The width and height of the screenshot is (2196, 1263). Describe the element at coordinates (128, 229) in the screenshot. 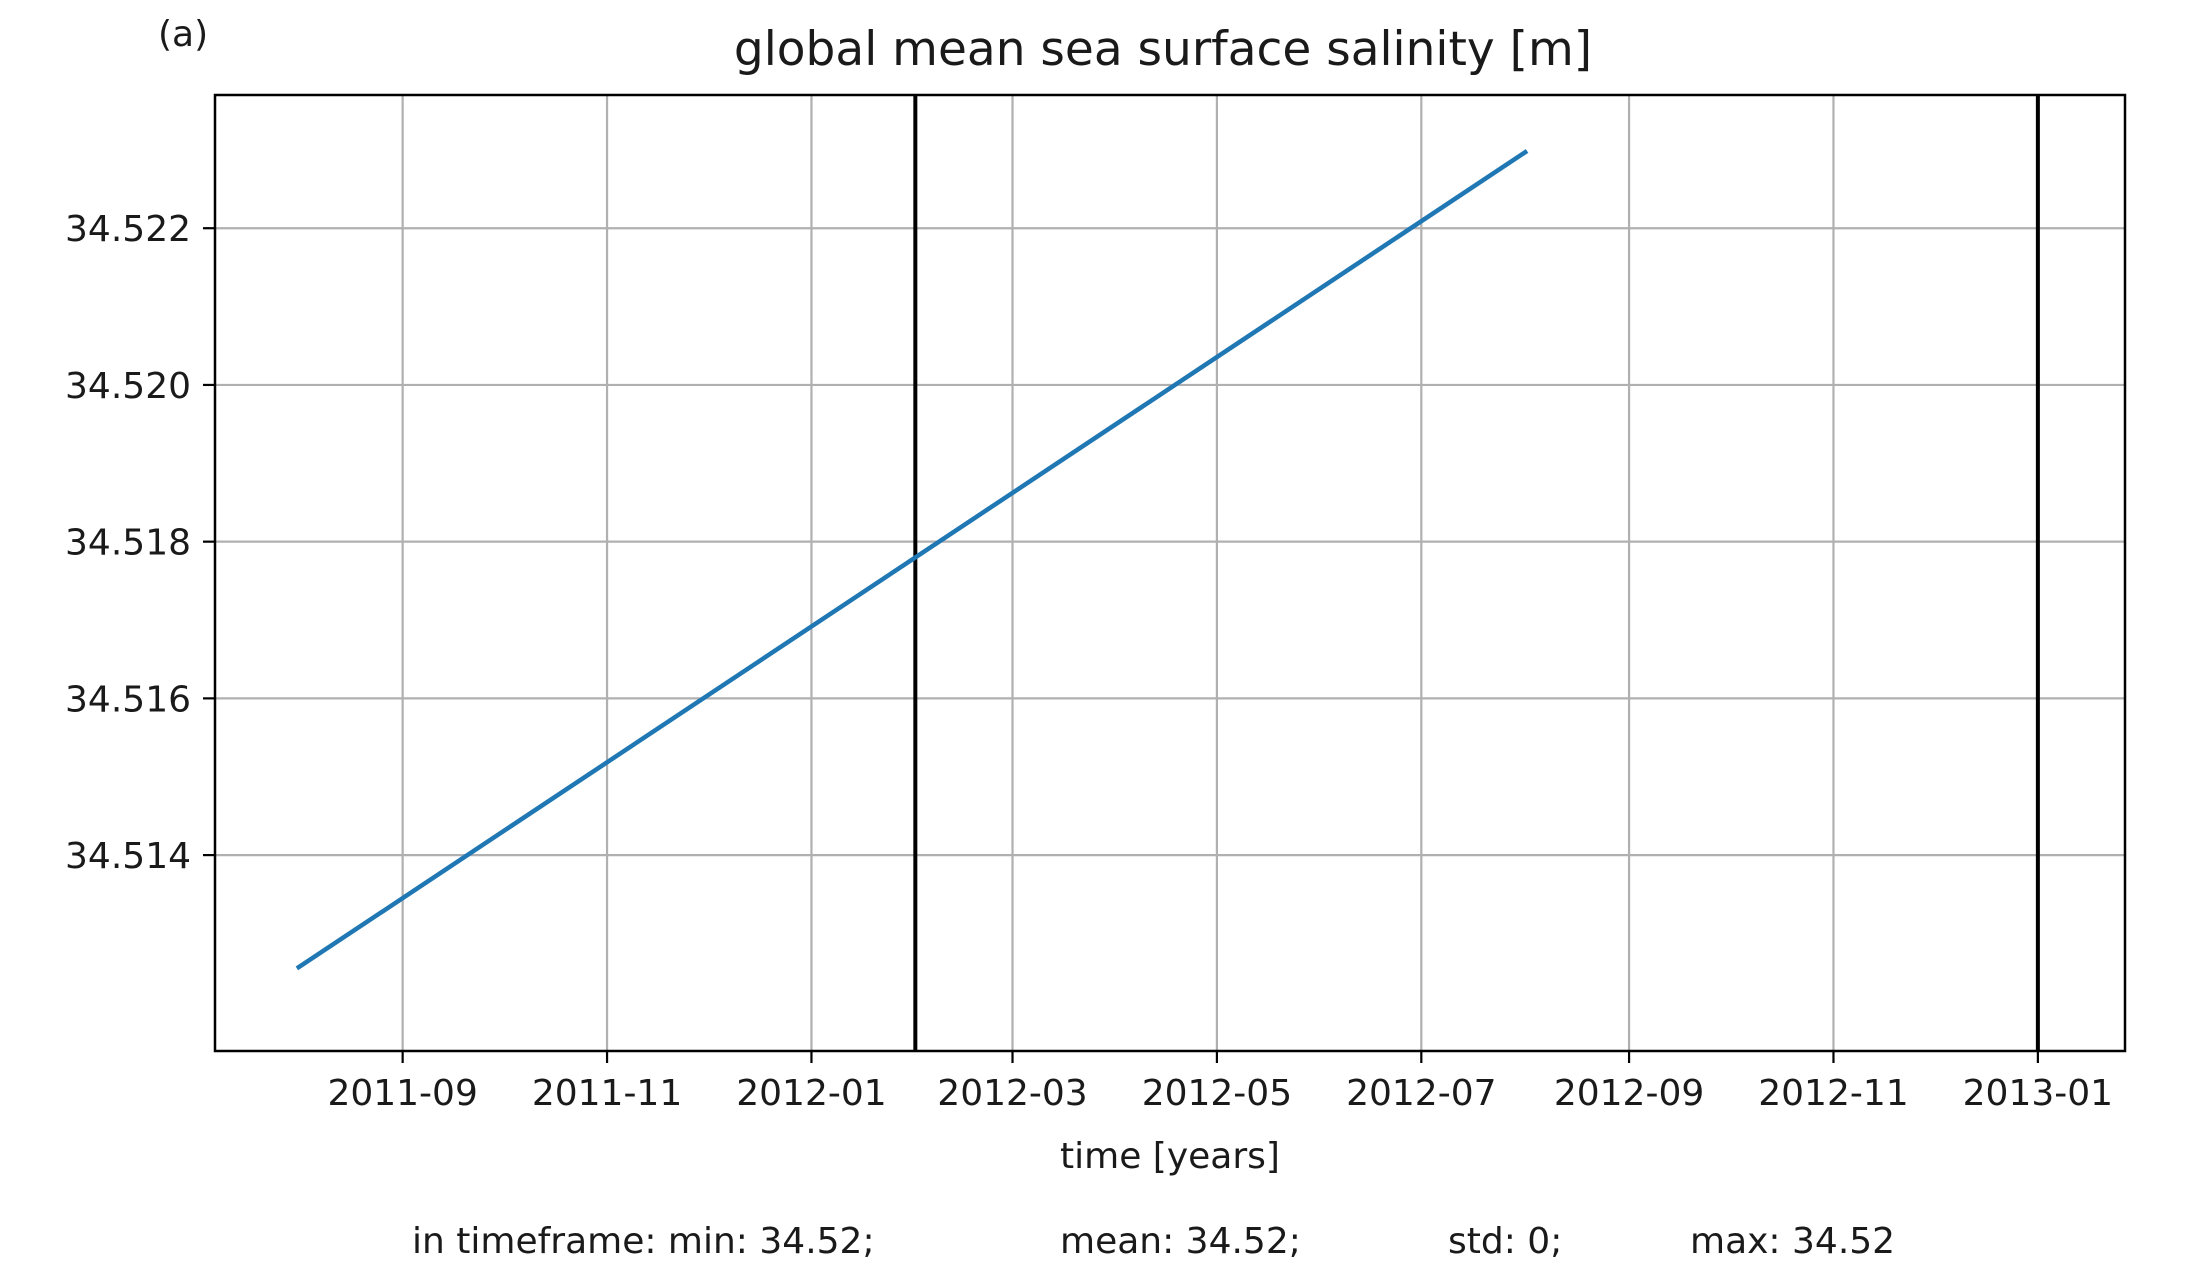

I see `y-tick-label: 34.522` at that location.